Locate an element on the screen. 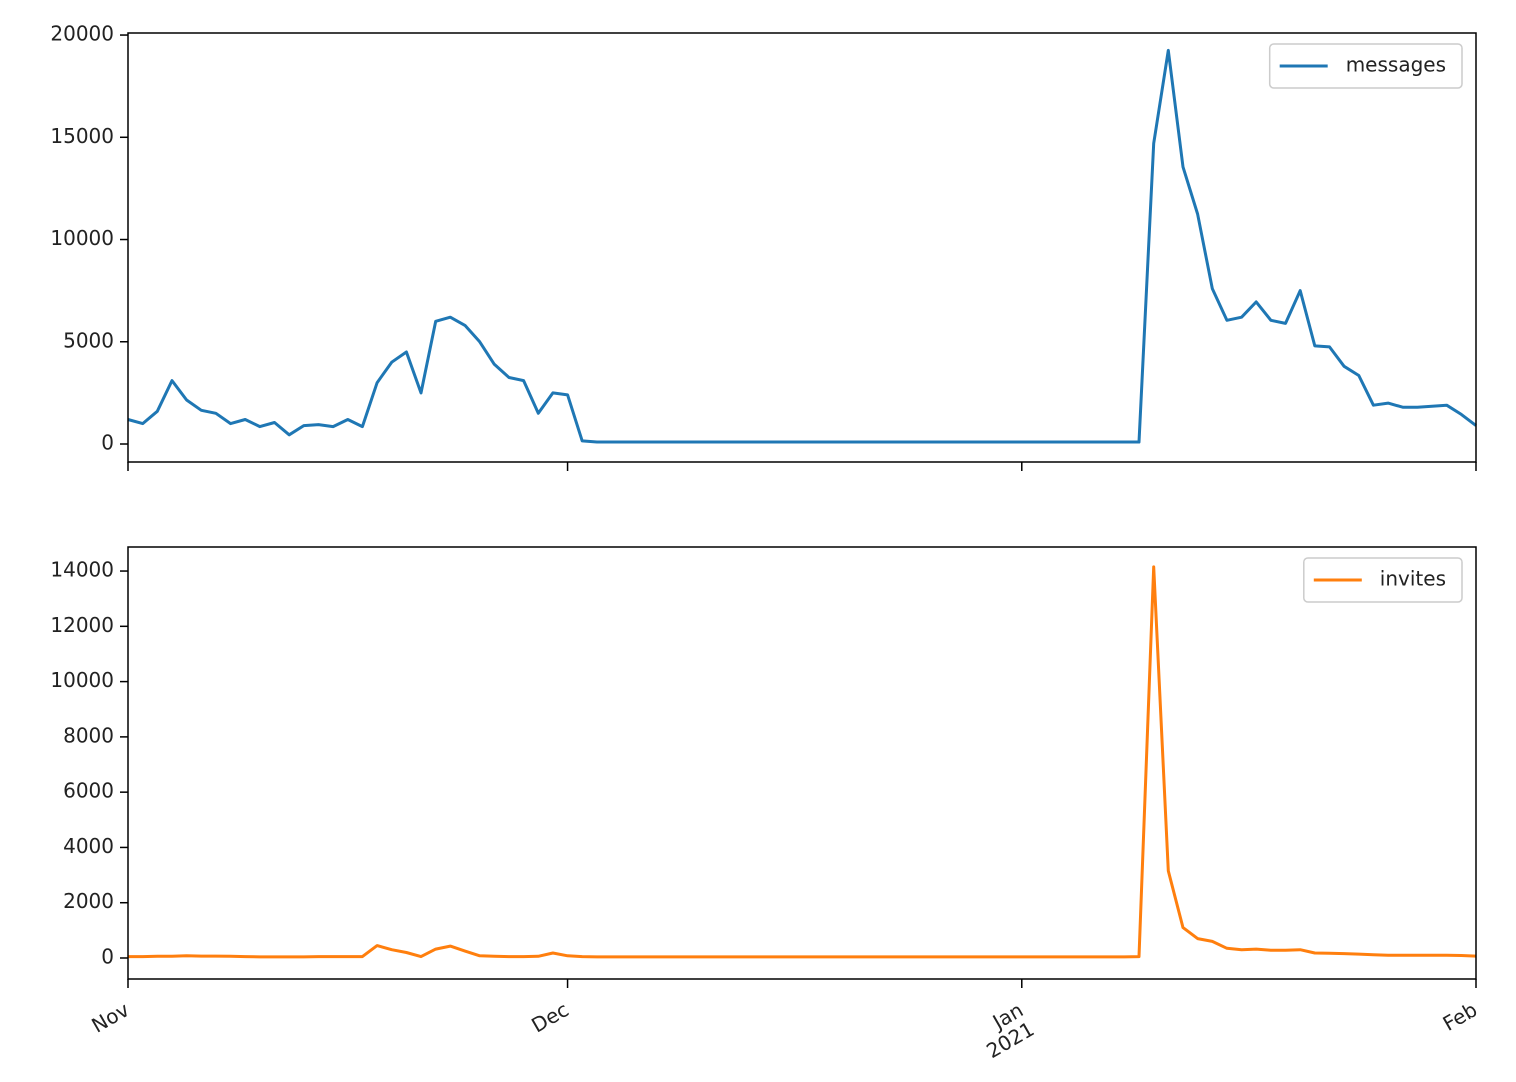  legend-label: invites is located at coordinates (1413, 579).